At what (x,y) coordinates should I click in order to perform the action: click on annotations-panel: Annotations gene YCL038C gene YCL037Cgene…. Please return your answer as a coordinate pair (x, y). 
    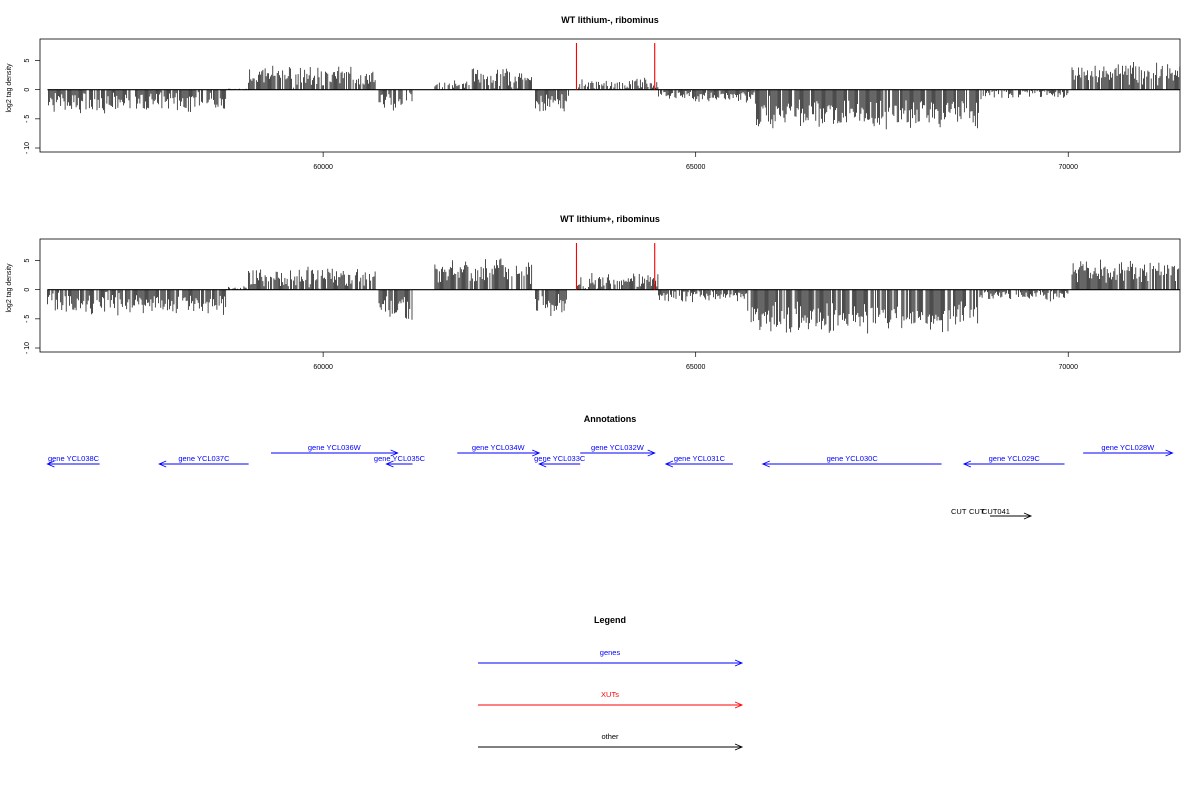
    Looking at the image, I should click on (587, 467).